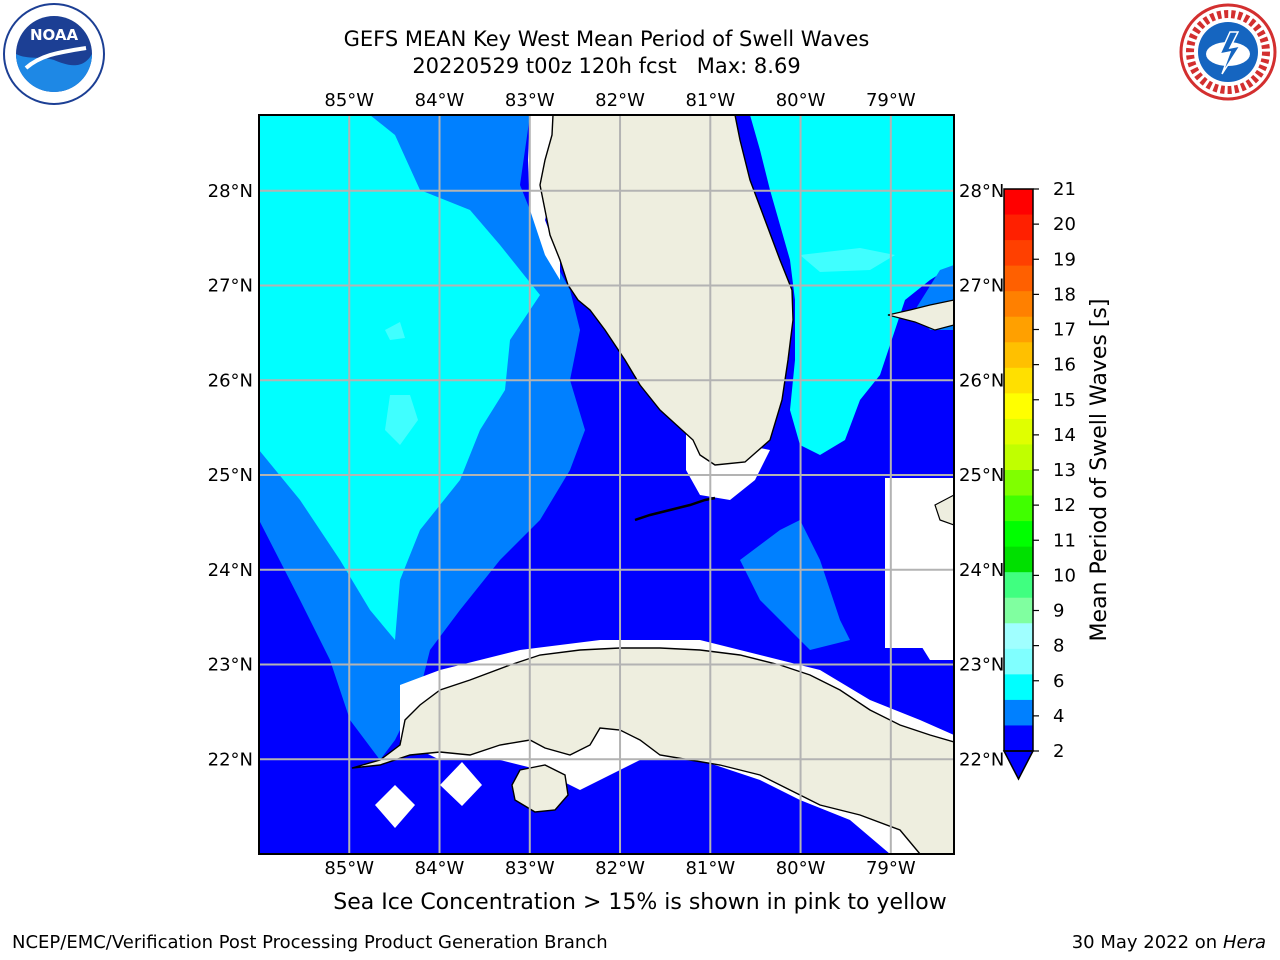  What do you see at coordinates (1058, 646) in the screenshot?
I see `colorbar-tick-label: 8` at bounding box center [1058, 646].